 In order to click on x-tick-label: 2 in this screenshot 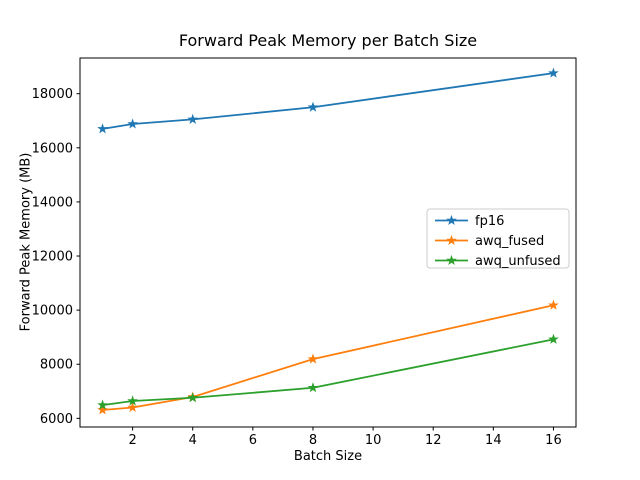, I will do `click(132, 440)`.